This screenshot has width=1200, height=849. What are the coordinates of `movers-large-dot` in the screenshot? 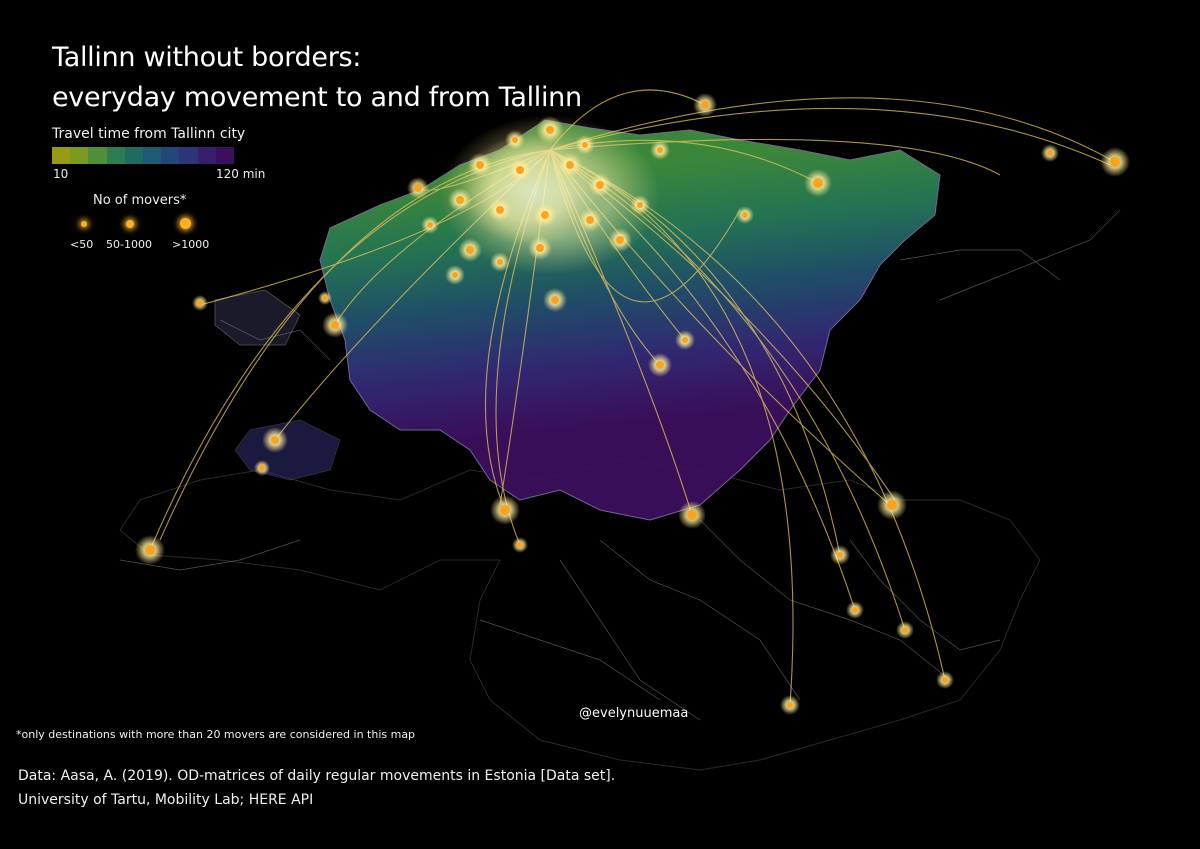 It's located at (185, 223).